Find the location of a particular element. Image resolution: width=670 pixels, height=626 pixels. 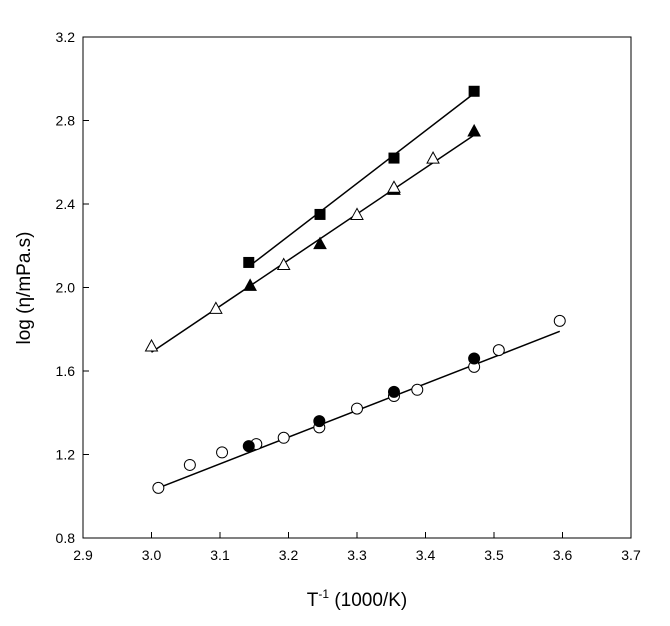

y-tick-label: 1.6 is located at coordinates (66, 371).